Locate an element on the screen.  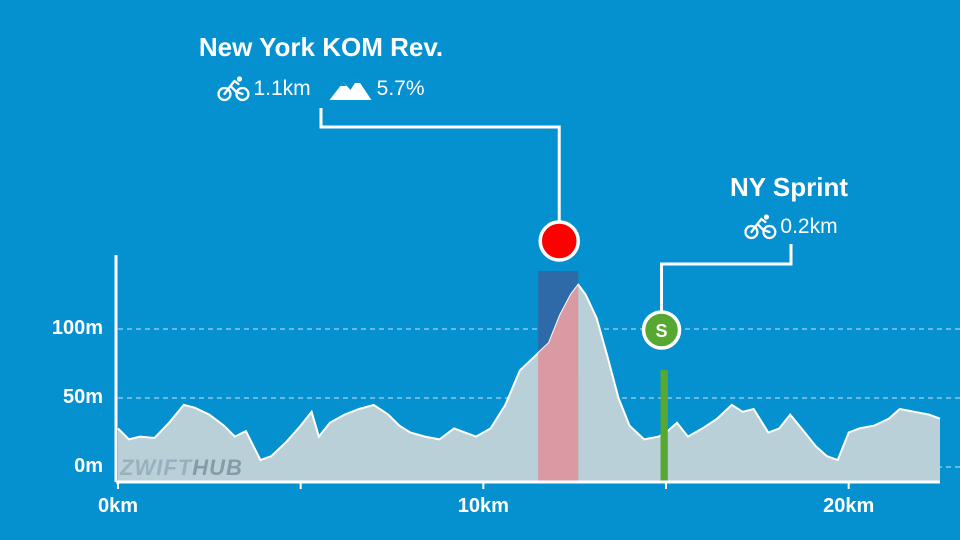
sprint-marker is located at coordinates (661, 330).